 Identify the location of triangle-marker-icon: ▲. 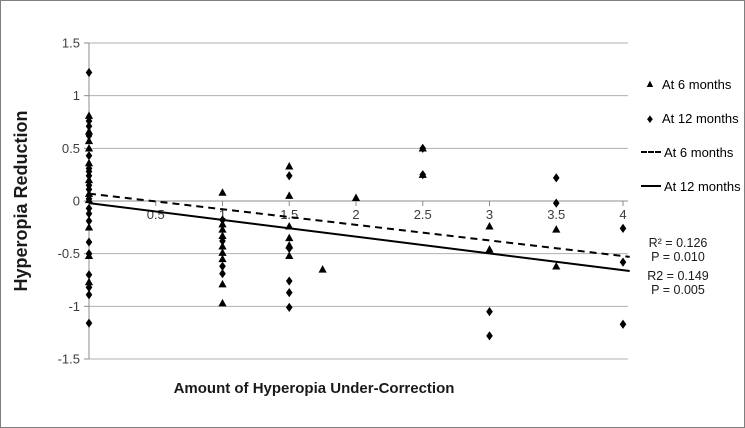
(650, 83).